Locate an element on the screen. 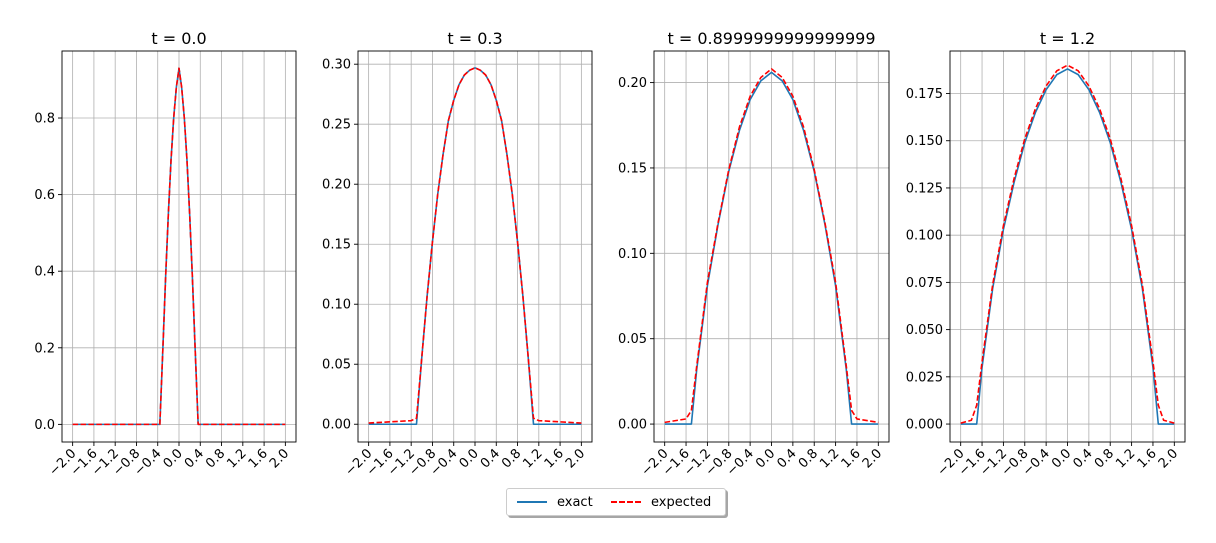  subplot-title: t = 0.0 is located at coordinates (178, 38).